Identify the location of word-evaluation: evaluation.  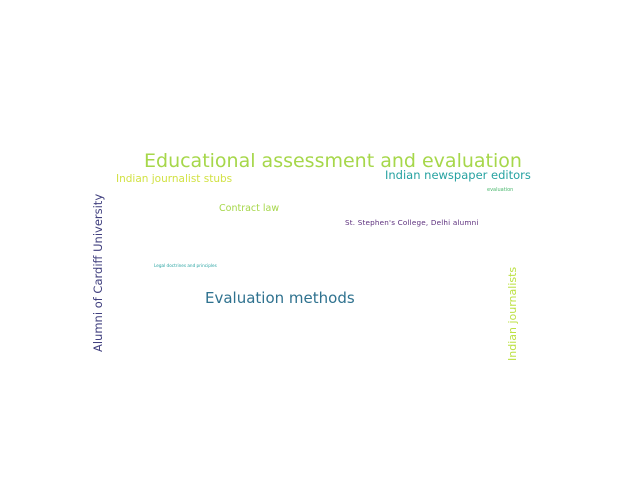
(500, 190).